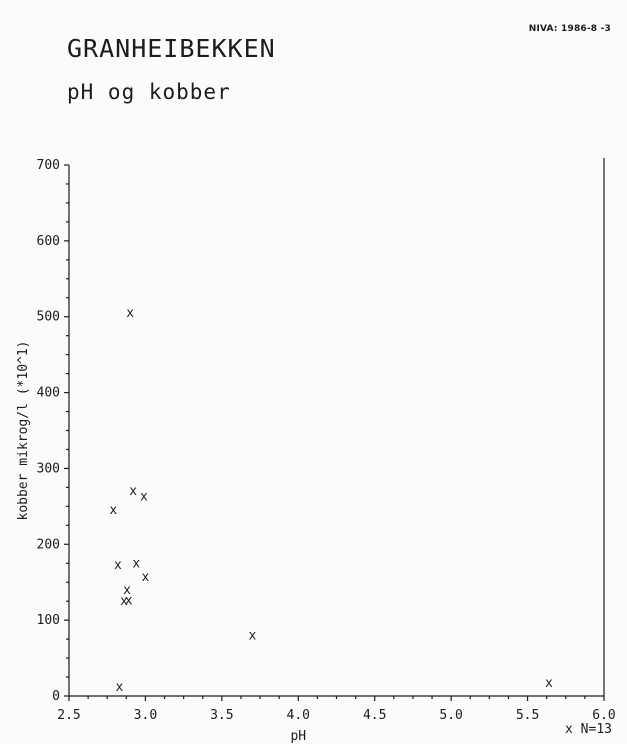 The height and width of the screenshot is (744, 627). What do you see at coordinates (588, 729) in the screenshot?
I see `legend-count: x N=13` at bounding box center [588, 729].